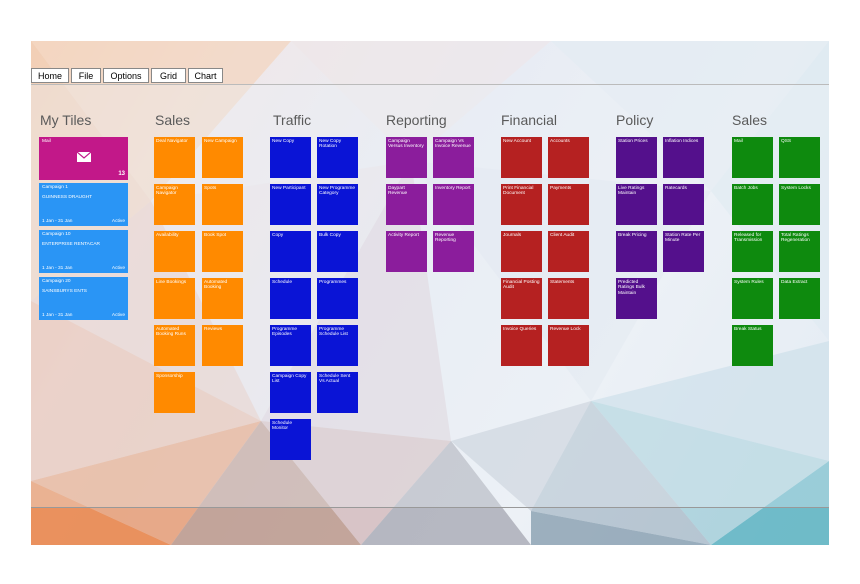  Describe the element at coordinates (290, 298) in the screenshot. I see `tile-schedule: Schedule` at that location.